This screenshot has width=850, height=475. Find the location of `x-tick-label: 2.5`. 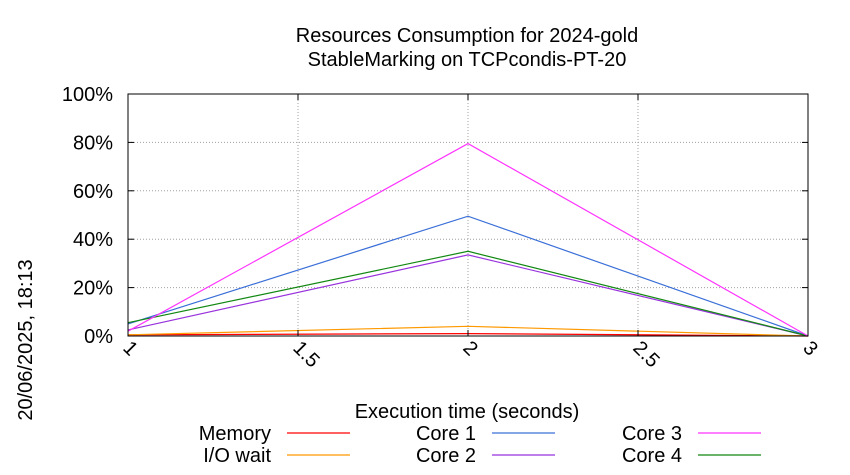

x-tick-label: 2.5 is located at coordinates (645, 354).